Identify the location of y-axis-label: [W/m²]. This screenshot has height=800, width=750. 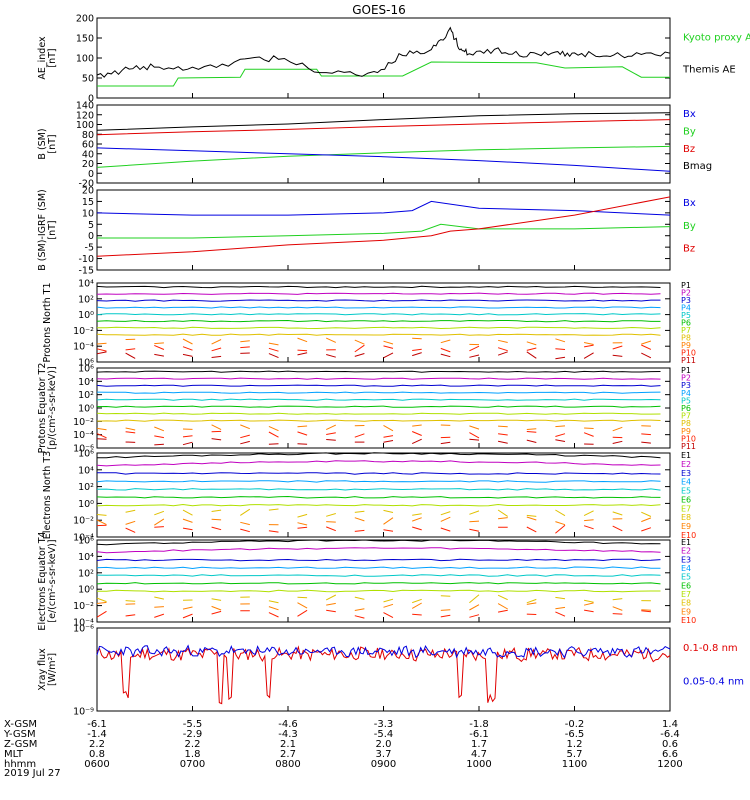
(52, 669).